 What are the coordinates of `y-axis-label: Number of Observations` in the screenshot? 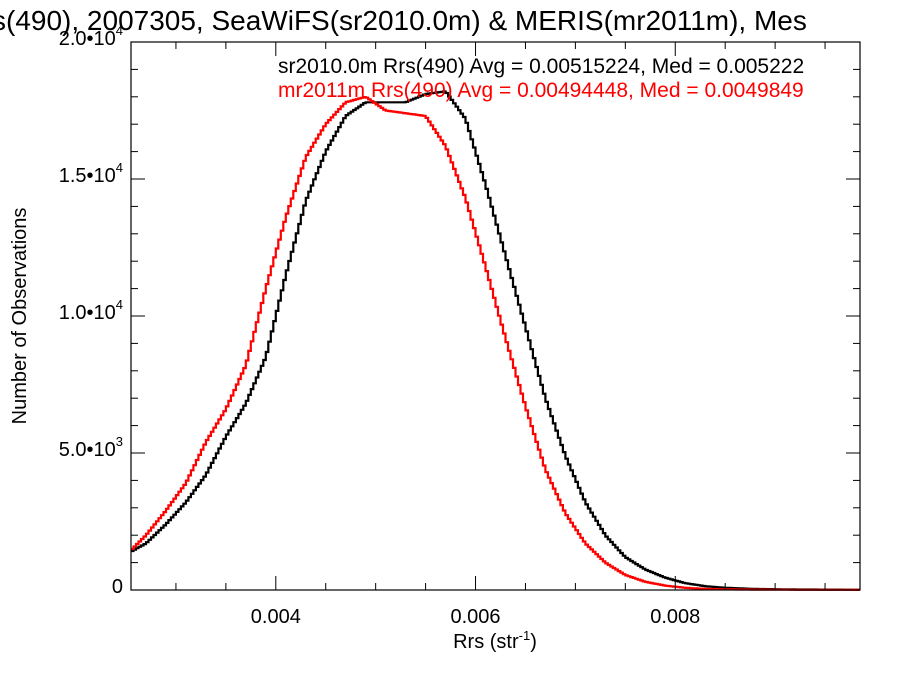 It's located at (20, 316).